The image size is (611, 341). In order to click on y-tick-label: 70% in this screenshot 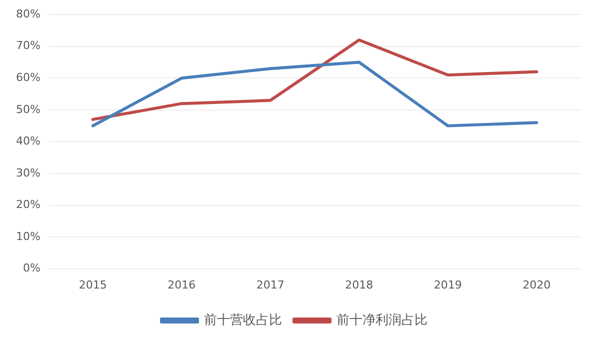, I will do `click(28, 45)`.